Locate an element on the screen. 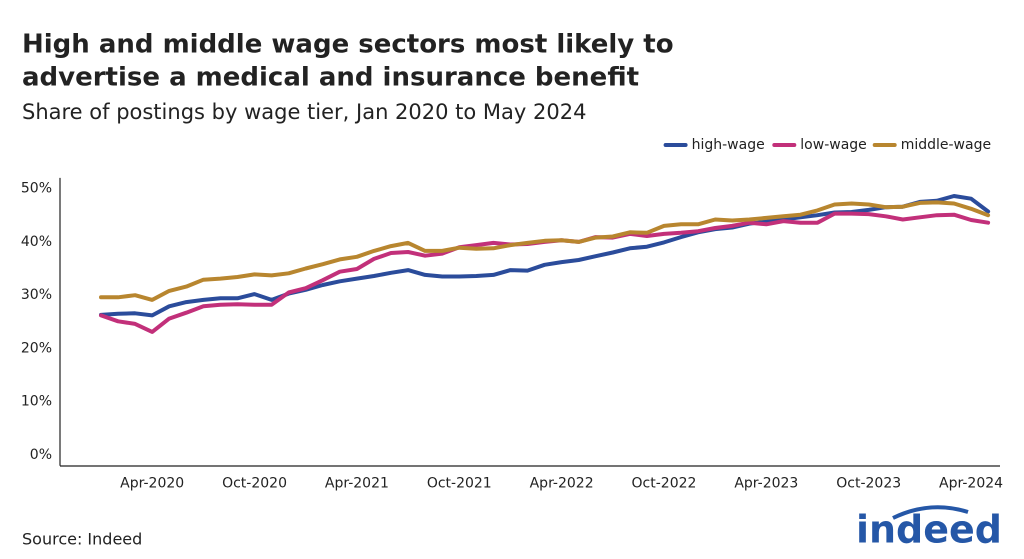 Image resolution: width=1024 pixels, height=559 pixels. legend-label: low-wage is located at coordinates (833, 145).